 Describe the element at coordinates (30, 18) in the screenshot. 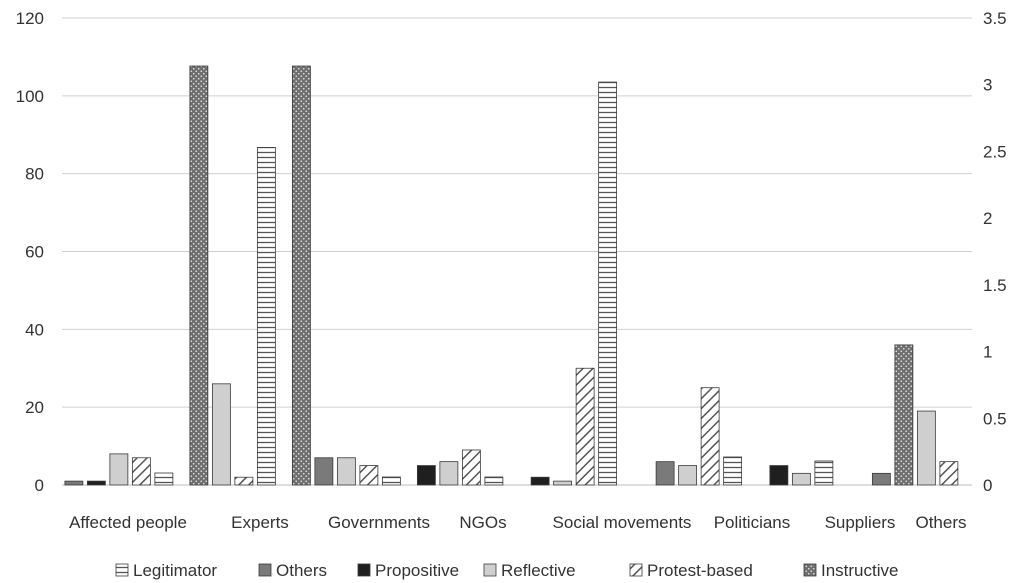

I see `left-tick-label: 120` at that location.